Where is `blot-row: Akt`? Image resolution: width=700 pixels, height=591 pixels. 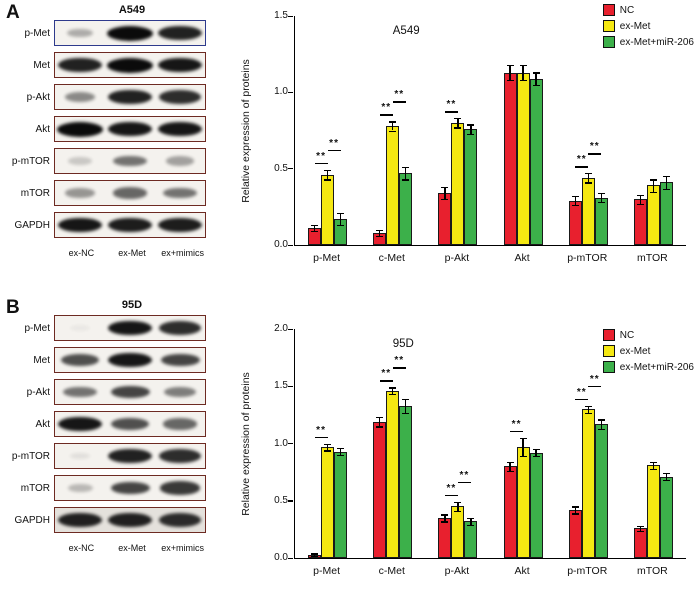 blot-row: Akt is located at coordinates (107, 424).